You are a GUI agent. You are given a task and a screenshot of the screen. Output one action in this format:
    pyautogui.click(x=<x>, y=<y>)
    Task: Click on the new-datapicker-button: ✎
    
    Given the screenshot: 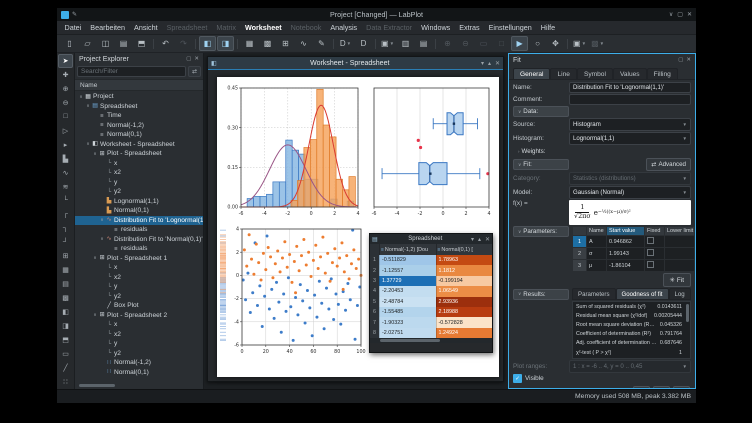 What is the action you would take?
    pyautogui.click(x=321, y=43)
    